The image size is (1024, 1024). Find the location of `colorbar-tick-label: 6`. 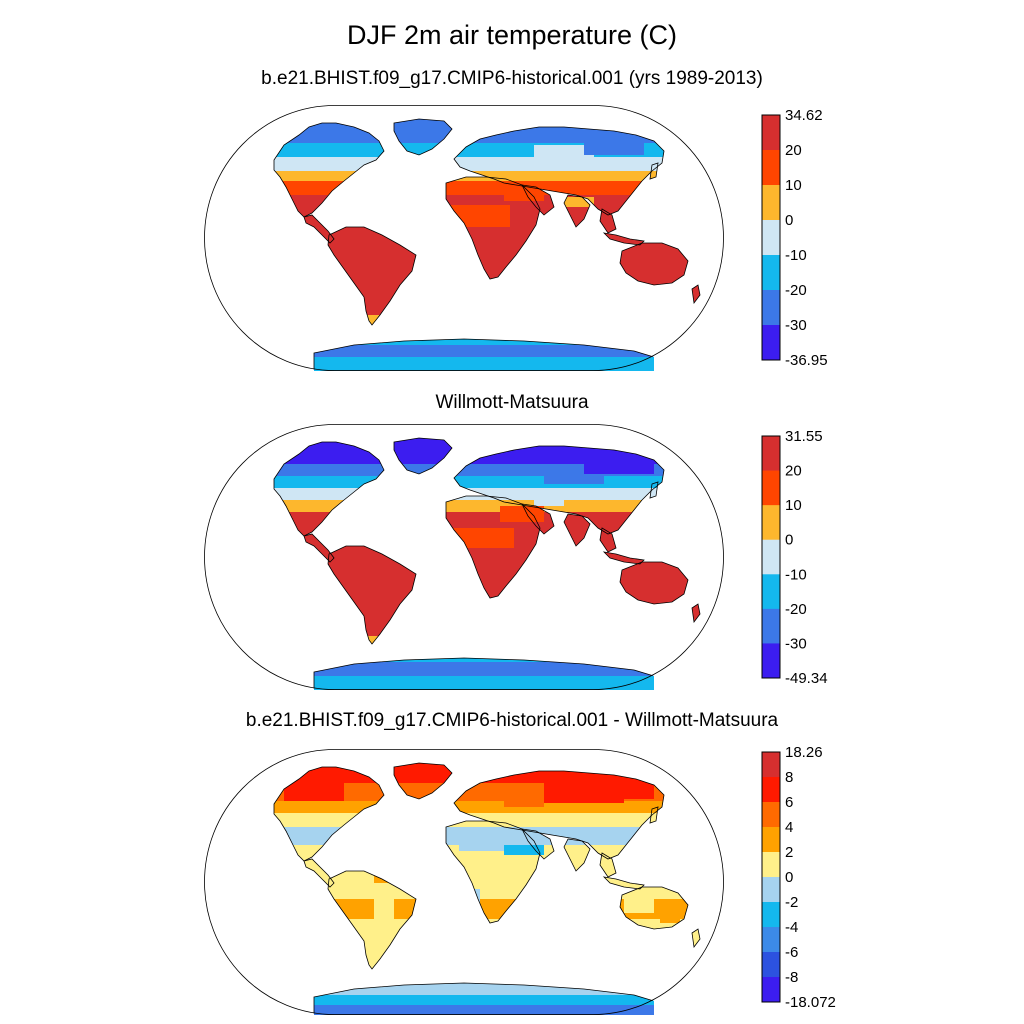

colorbar-tick-label: 6 is located at coordinates (789, 802).